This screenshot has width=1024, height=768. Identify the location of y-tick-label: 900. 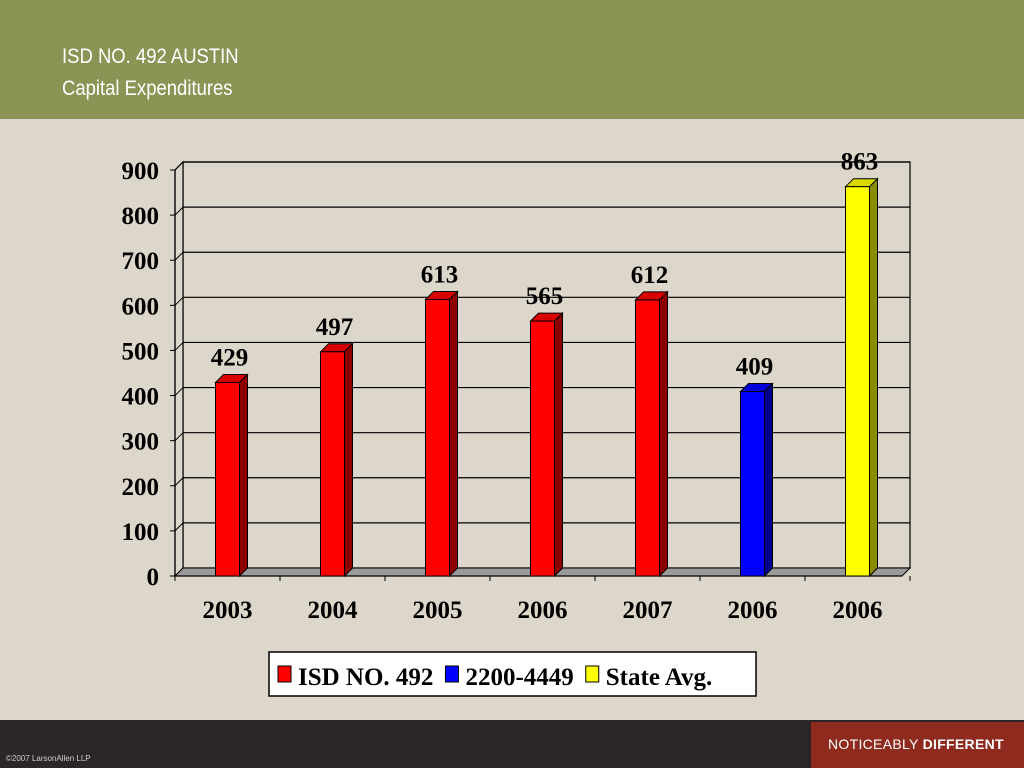
(141, 171).